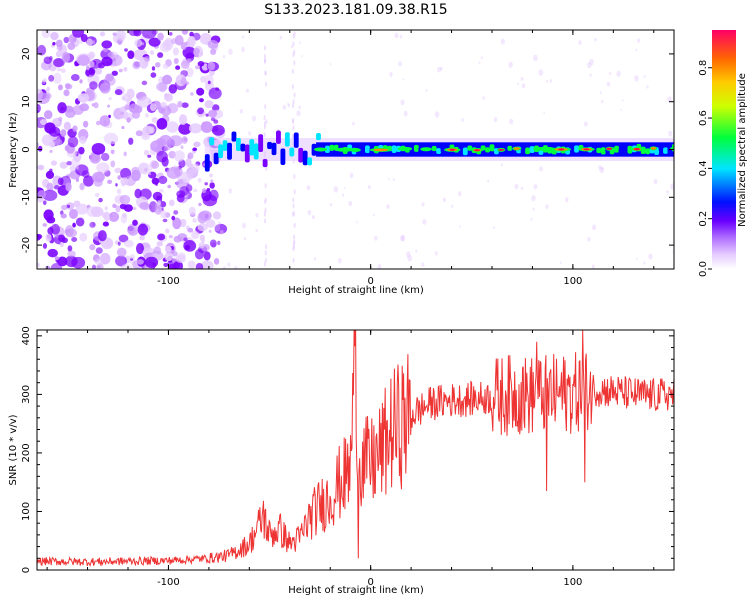 The image size is (750, 600). I want to click on colorbar-tick-label: 0.0, so click(703, 269).